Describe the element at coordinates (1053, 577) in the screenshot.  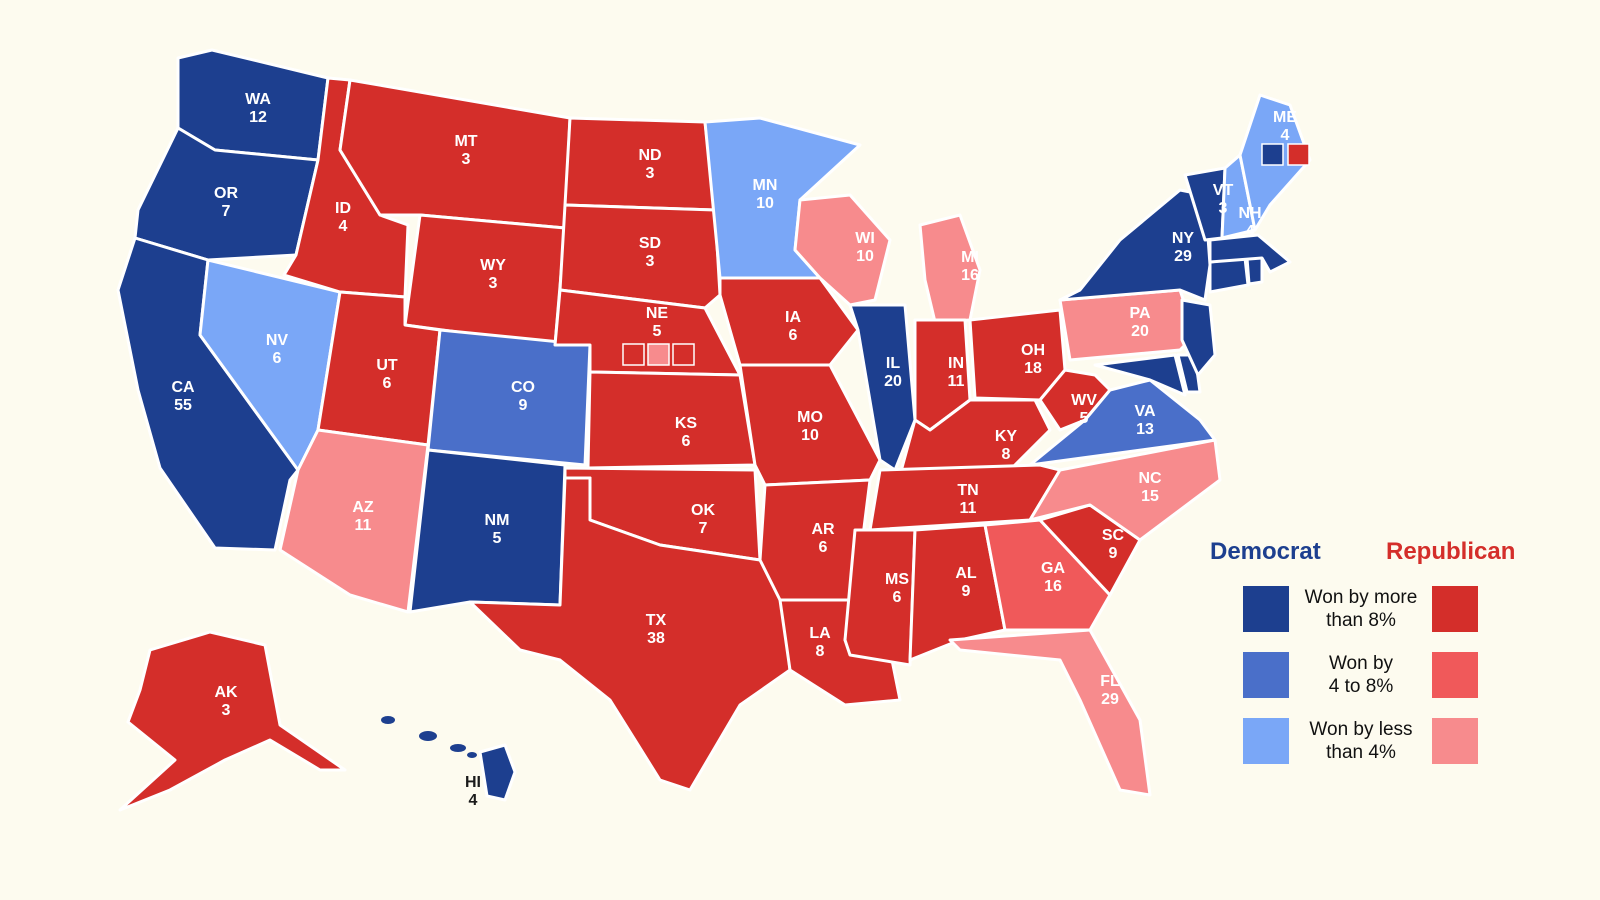
I see `state-label-ga: GA 16` at that location.